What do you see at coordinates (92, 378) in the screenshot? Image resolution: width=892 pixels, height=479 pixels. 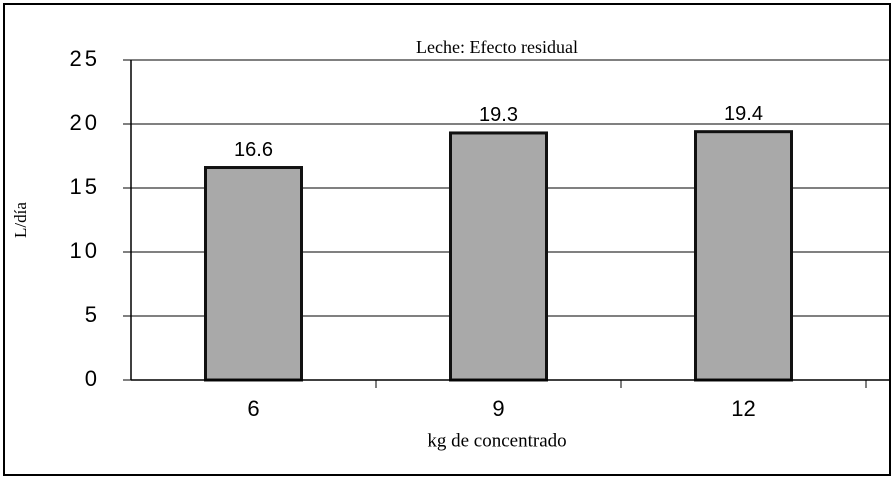 I see `y-tick-label: 0` at bounding box center [92, 378].